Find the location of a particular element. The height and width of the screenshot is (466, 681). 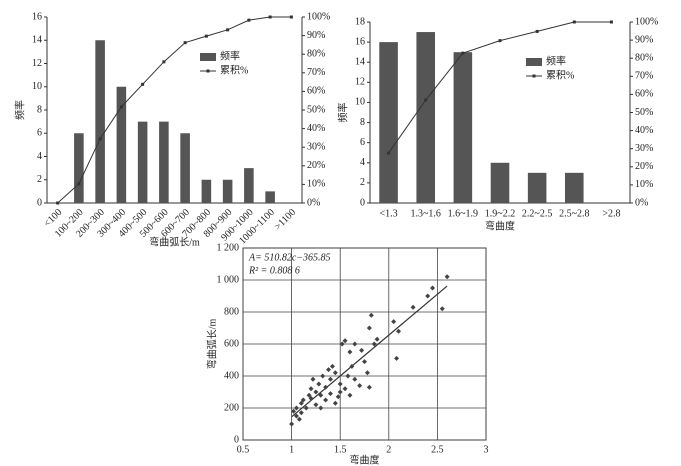

x-tick-label: 1.3~1.6 is located at coordinates (426, 213).